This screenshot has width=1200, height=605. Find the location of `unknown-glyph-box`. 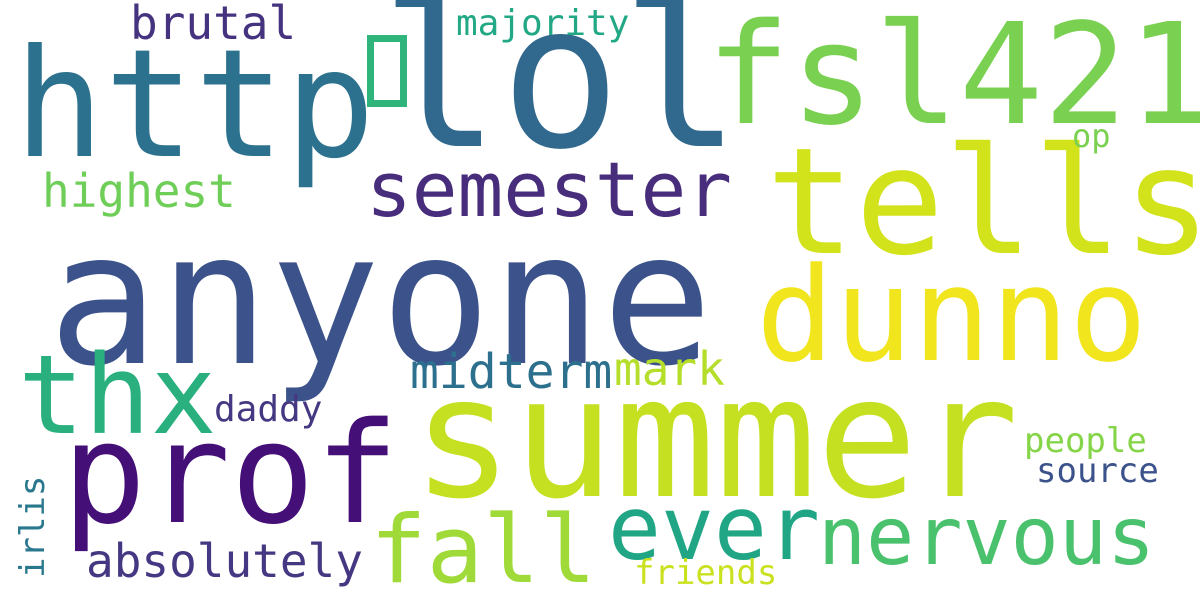

unknown-glyph-box is located at coordinates (387, 71).